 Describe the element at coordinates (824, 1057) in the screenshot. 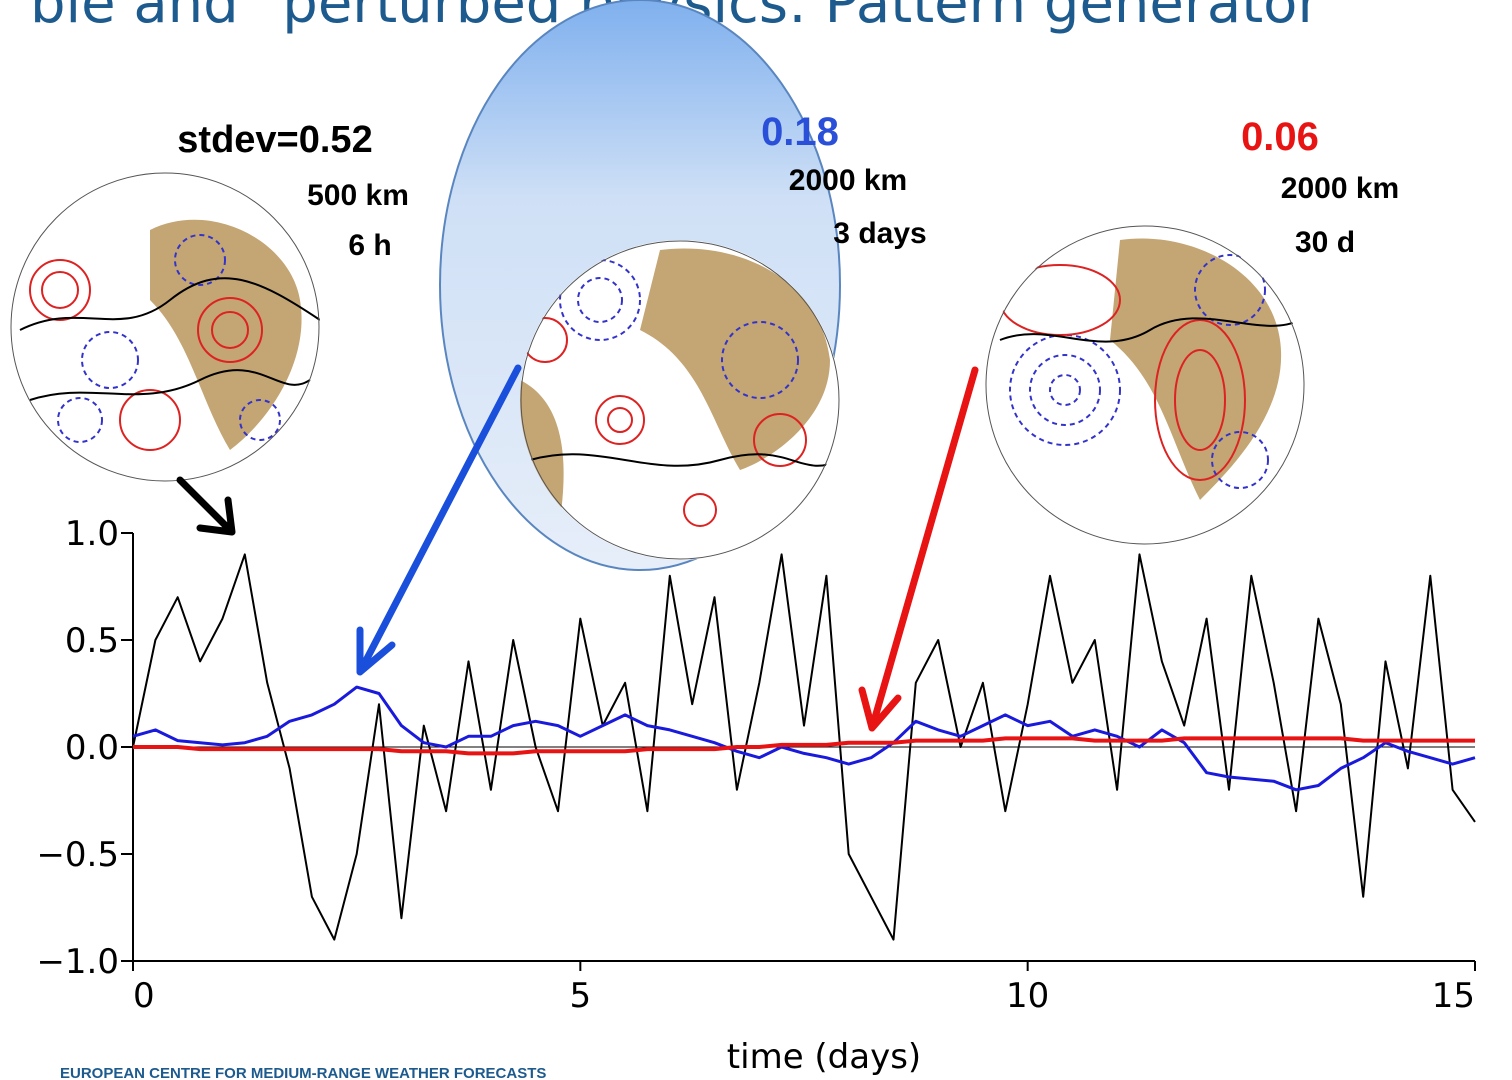

I see `x-axis-label: time (days)` at that location.